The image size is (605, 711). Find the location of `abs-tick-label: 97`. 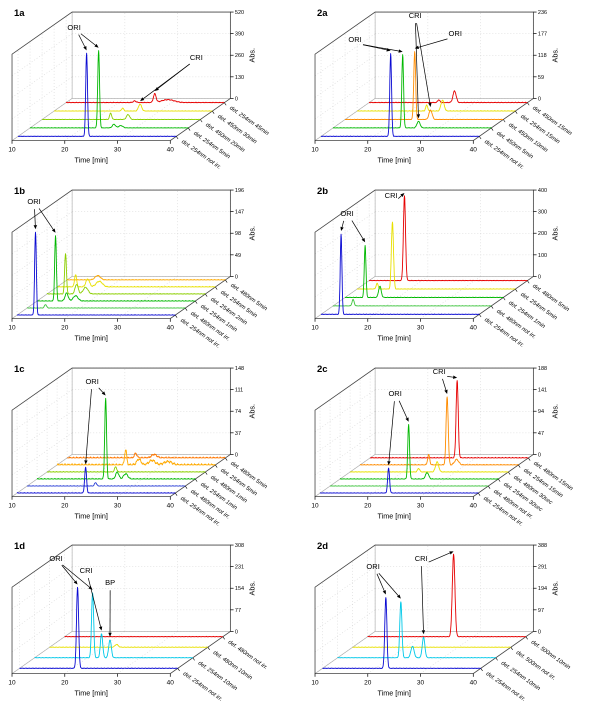

abs-tick-label: 97 is located at coordinates (540, 611).